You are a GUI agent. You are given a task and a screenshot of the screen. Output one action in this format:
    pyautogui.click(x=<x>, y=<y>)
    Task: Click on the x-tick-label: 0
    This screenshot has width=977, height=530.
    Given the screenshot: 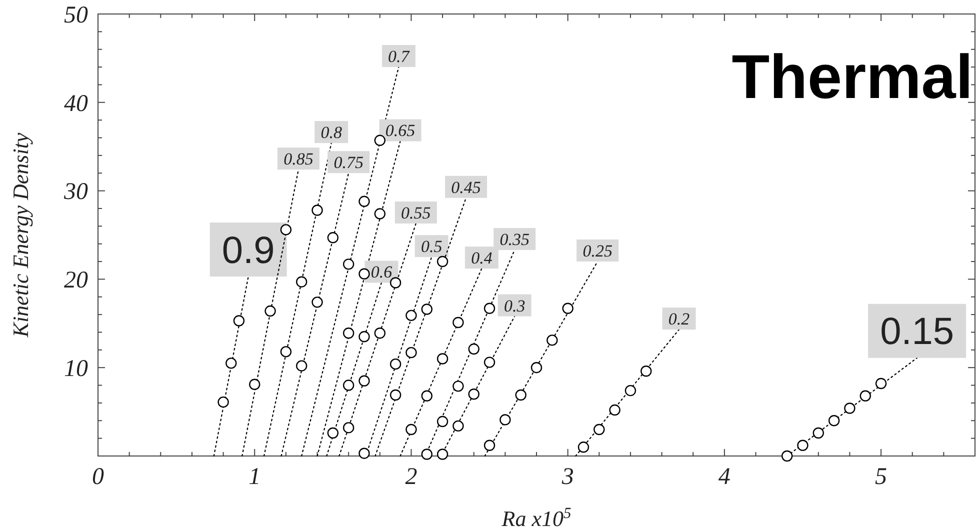 What is the action you would take?
    pyautogui.click(x=98, y=477)
    